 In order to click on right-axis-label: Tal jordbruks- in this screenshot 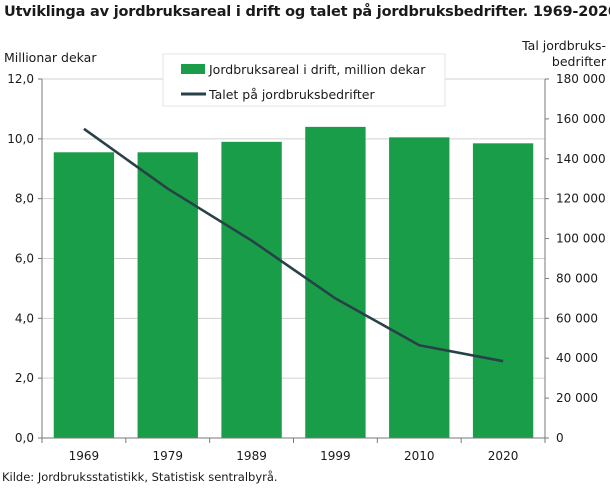, I will do `click(563, 45)`.